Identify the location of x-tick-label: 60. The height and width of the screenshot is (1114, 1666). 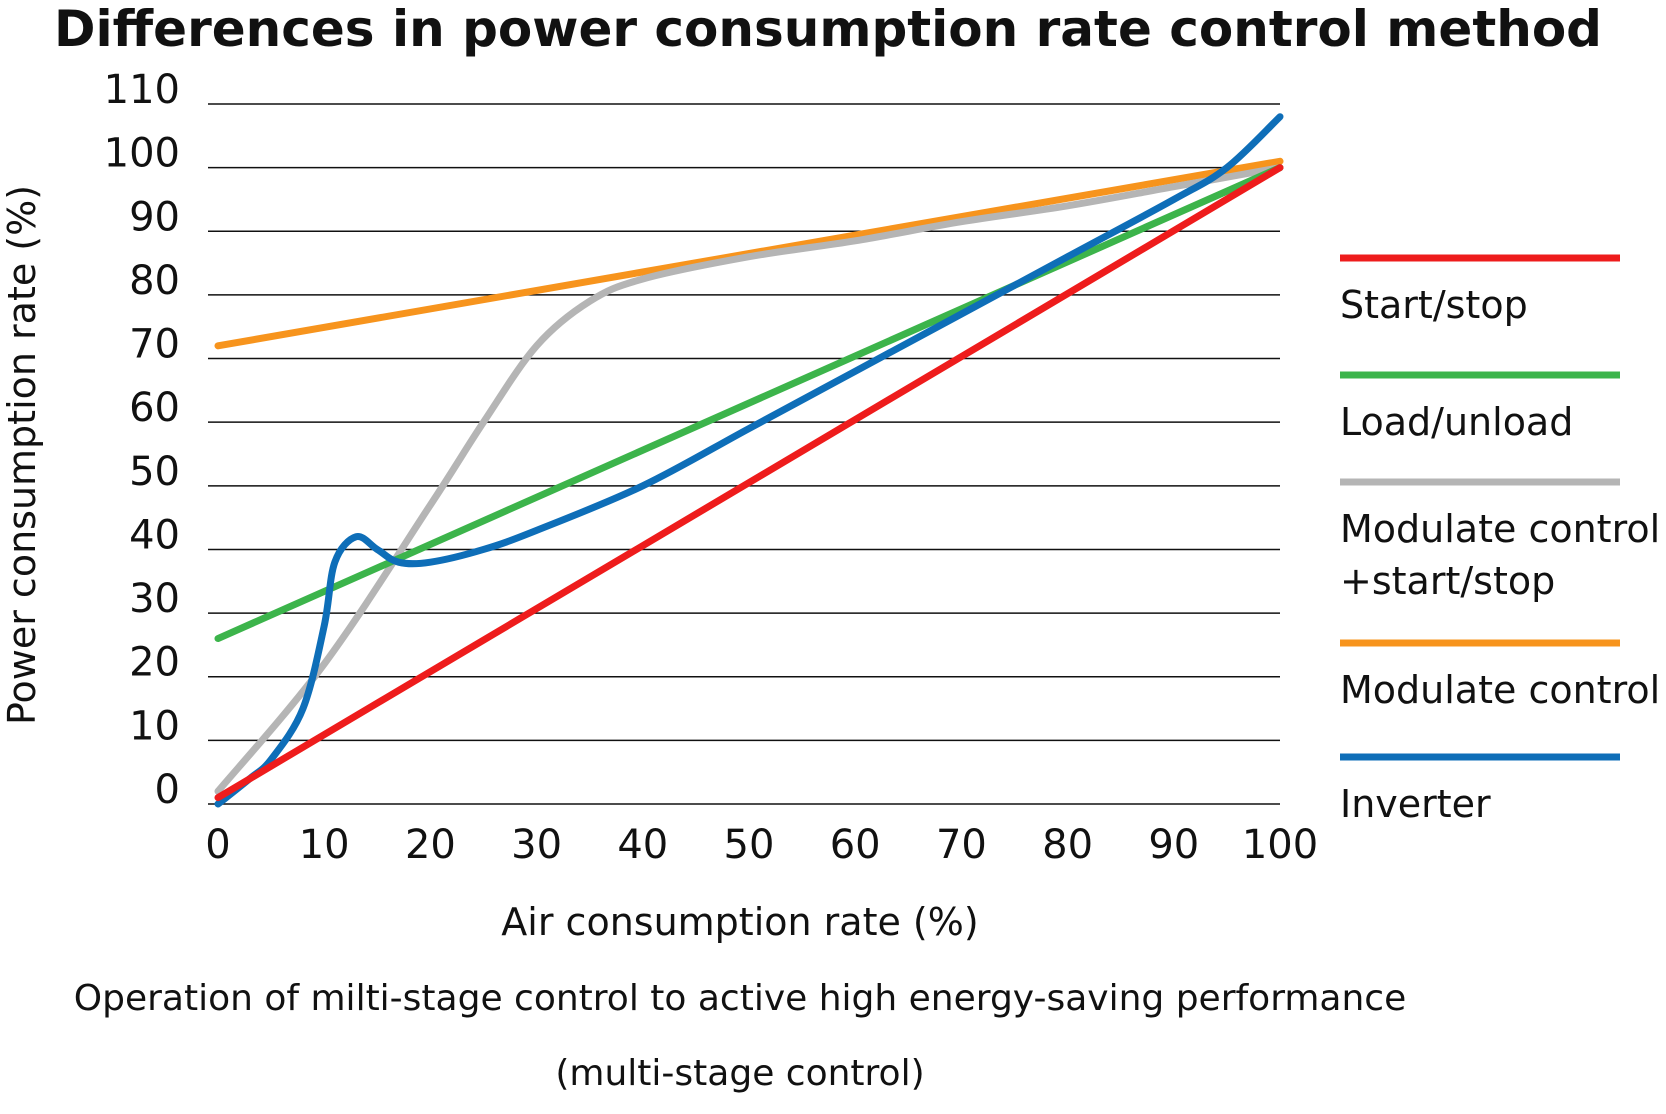
(855, 845).